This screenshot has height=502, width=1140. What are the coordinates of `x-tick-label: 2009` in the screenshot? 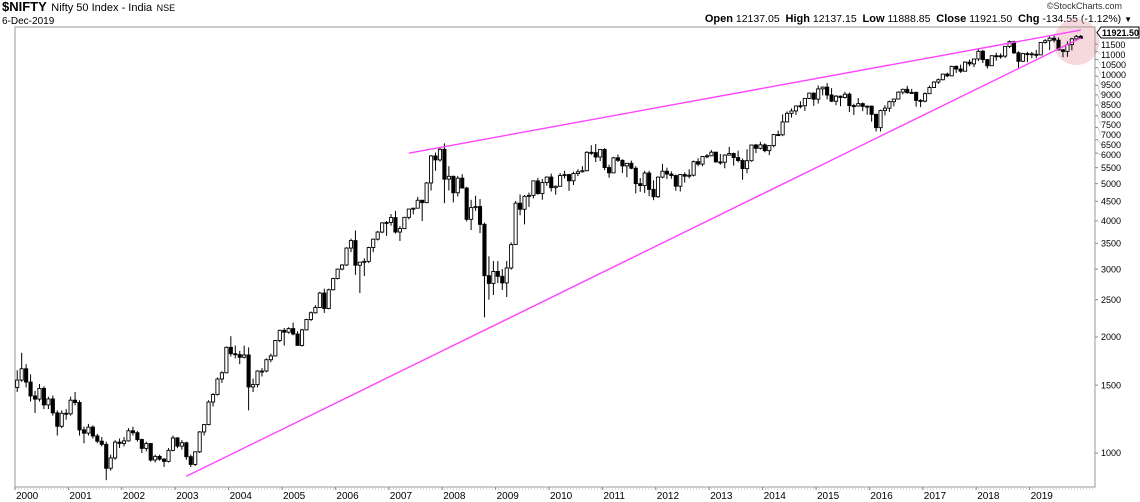 It's located at (508, 496).